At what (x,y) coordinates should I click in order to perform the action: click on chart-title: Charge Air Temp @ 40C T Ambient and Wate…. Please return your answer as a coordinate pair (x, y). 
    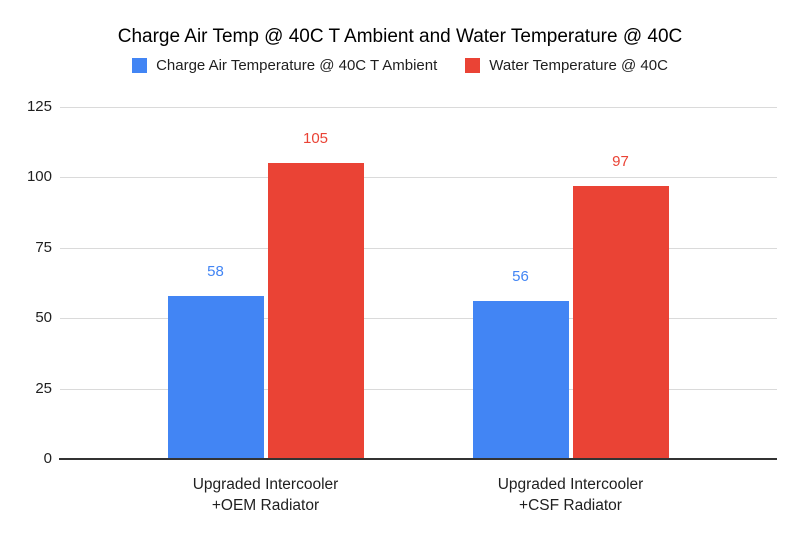
    Looking at the image, I should click on (400, 36).